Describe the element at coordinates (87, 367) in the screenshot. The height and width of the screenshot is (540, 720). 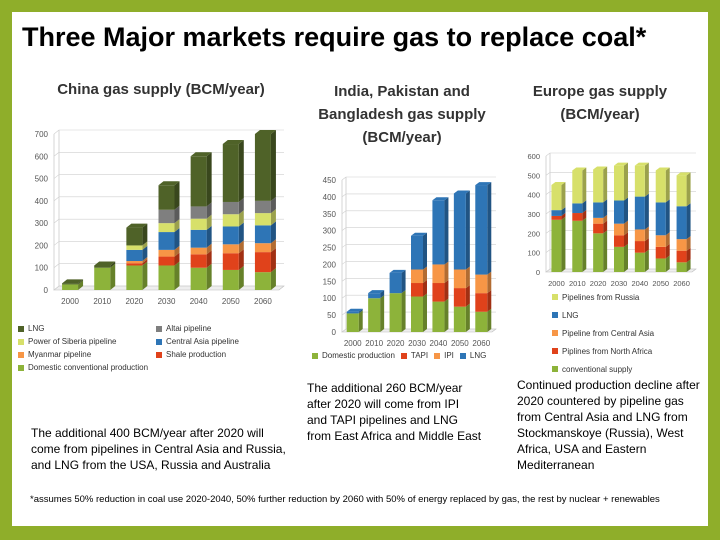
I see `legend-item: Domestic conventional production` at that location.